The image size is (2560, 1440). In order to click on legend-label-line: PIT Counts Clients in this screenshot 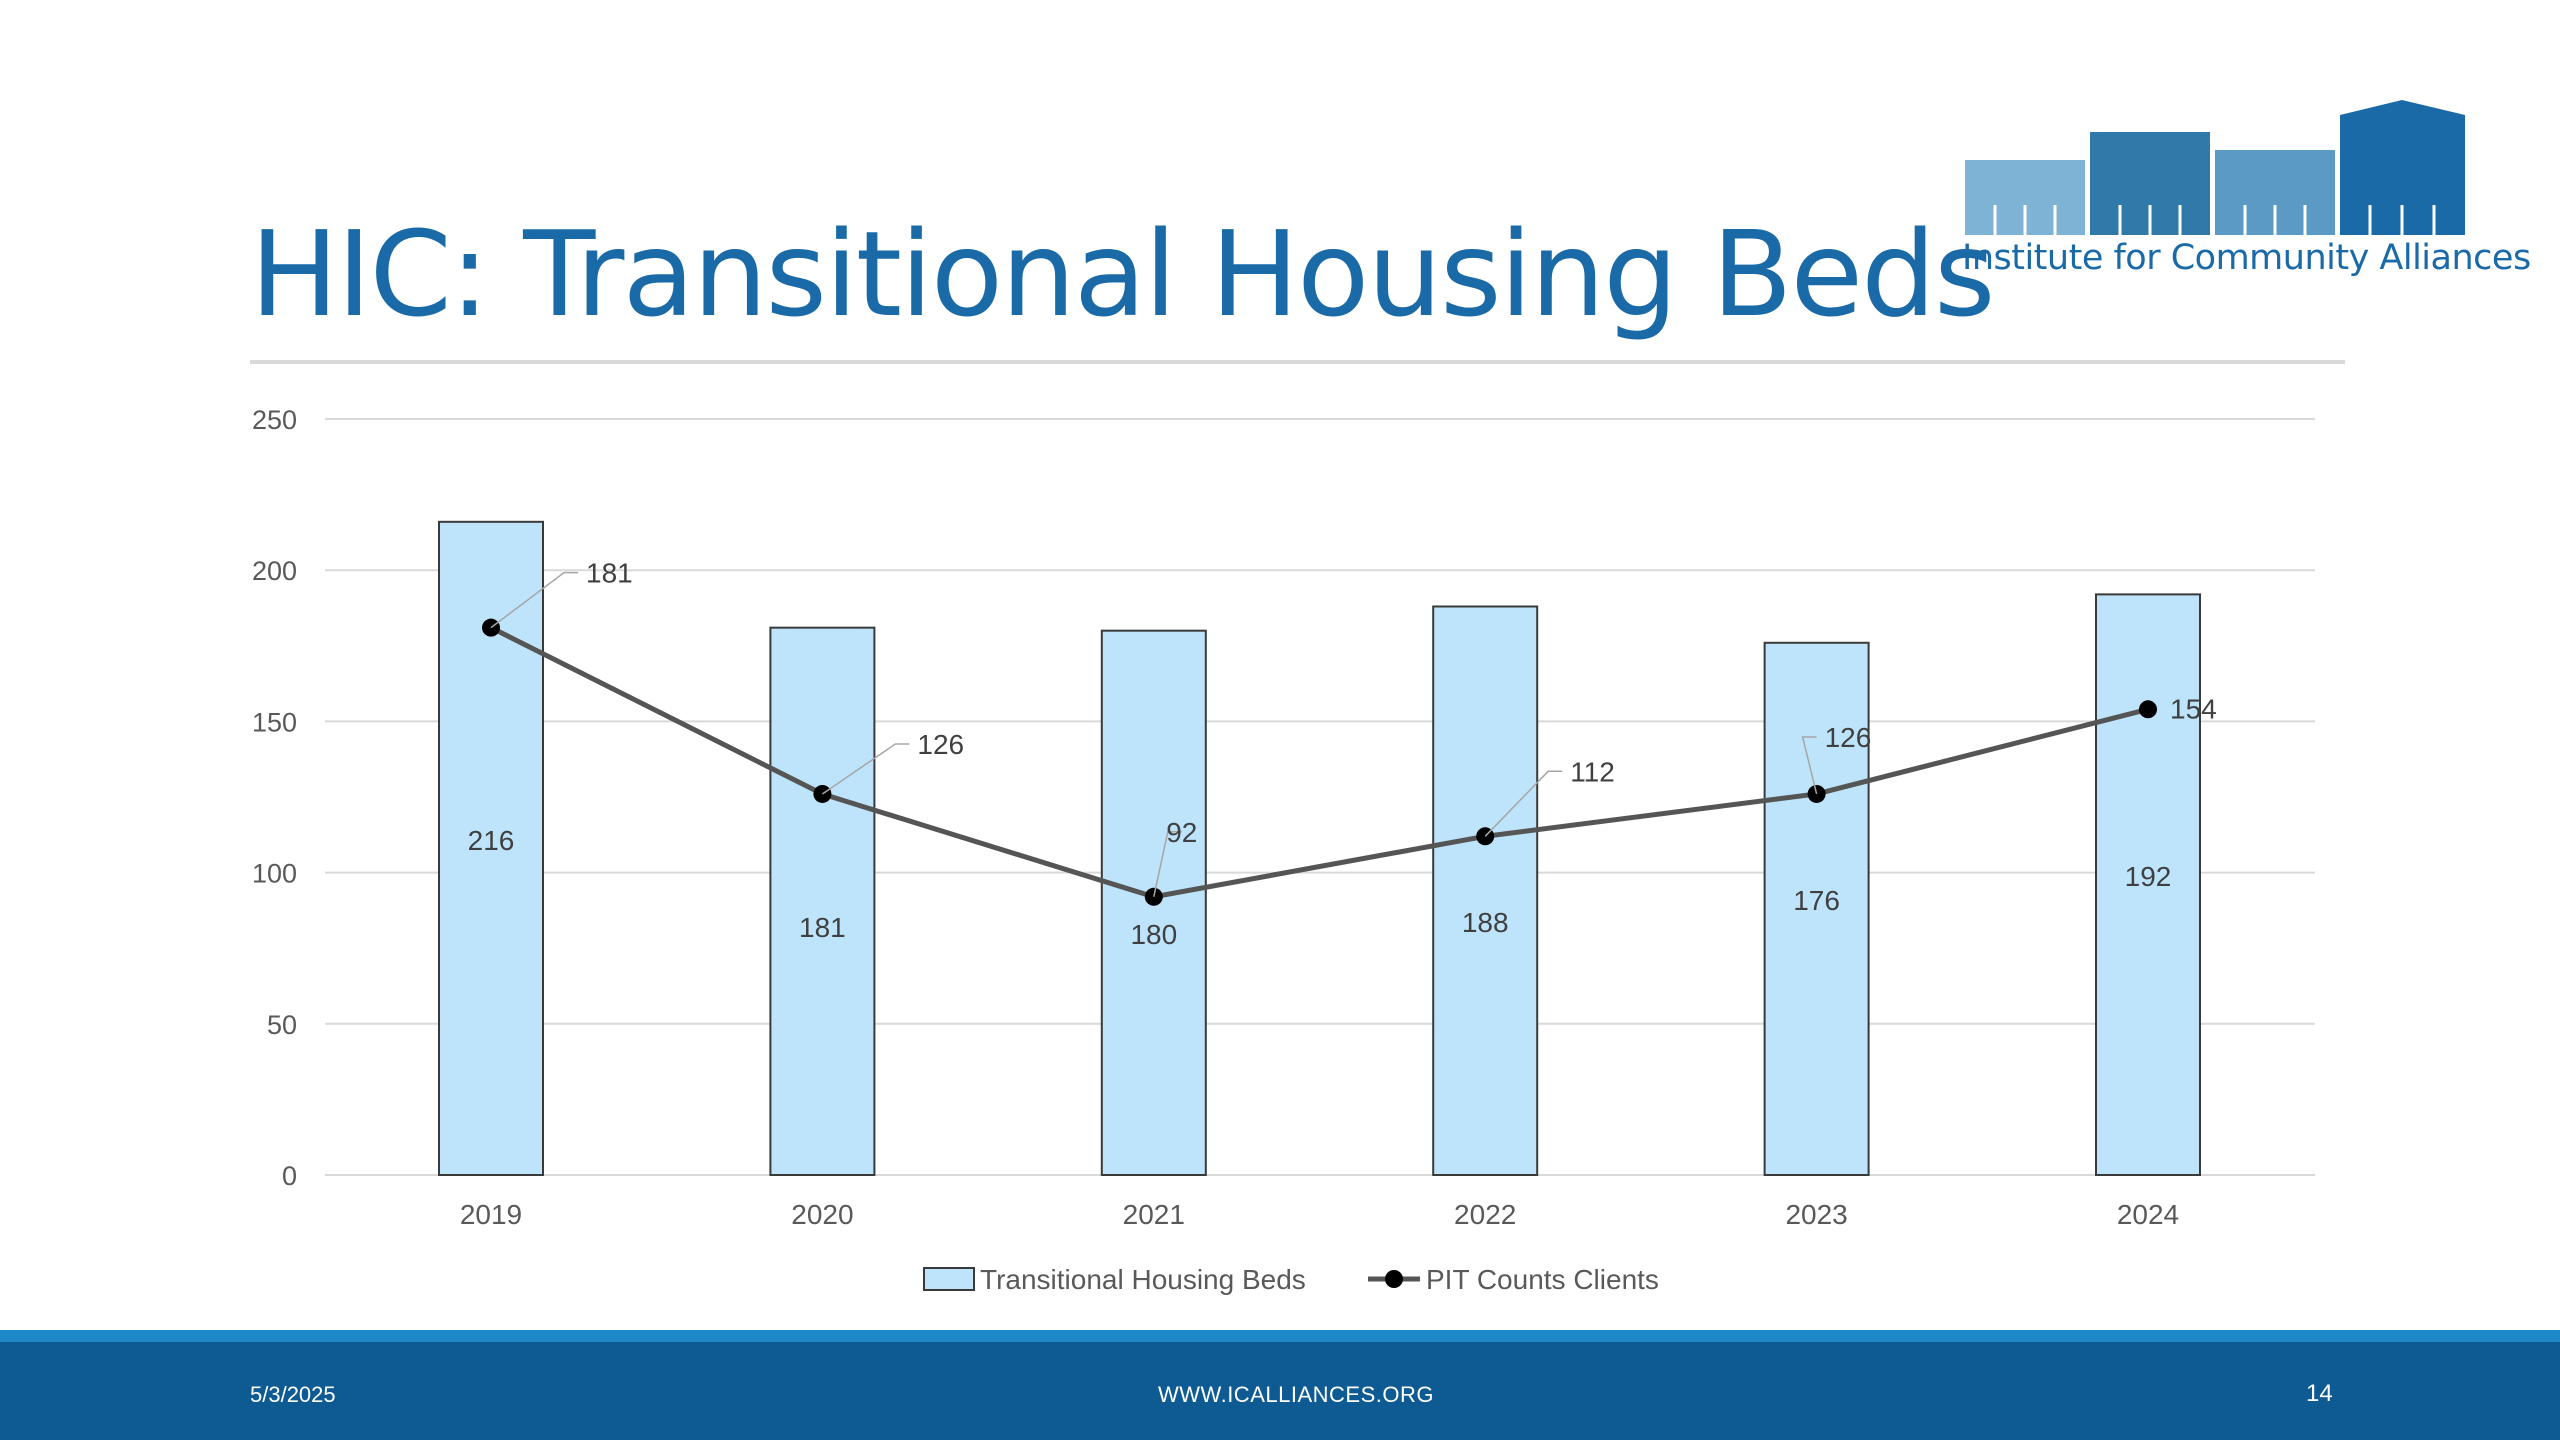, I will do `click(1542, 1279)`.